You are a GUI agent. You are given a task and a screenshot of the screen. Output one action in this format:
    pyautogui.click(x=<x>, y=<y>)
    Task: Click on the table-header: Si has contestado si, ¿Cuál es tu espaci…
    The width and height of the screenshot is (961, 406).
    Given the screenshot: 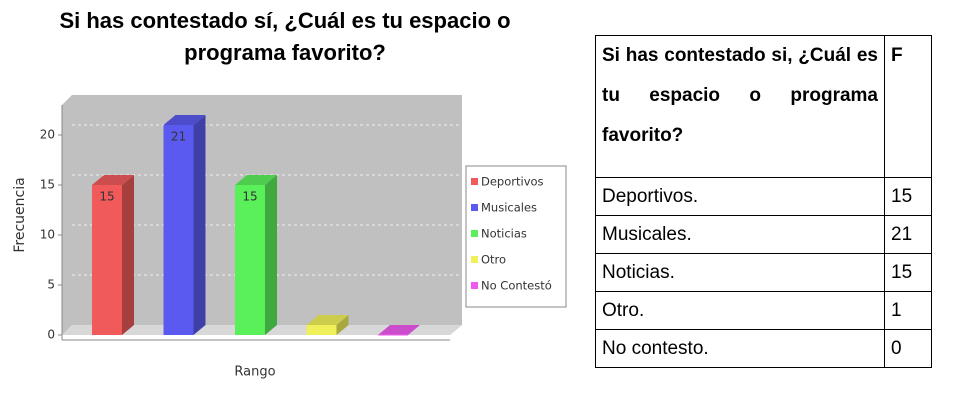 What is the action you would take?
    pyautogui.click(x=740, y=106)
    